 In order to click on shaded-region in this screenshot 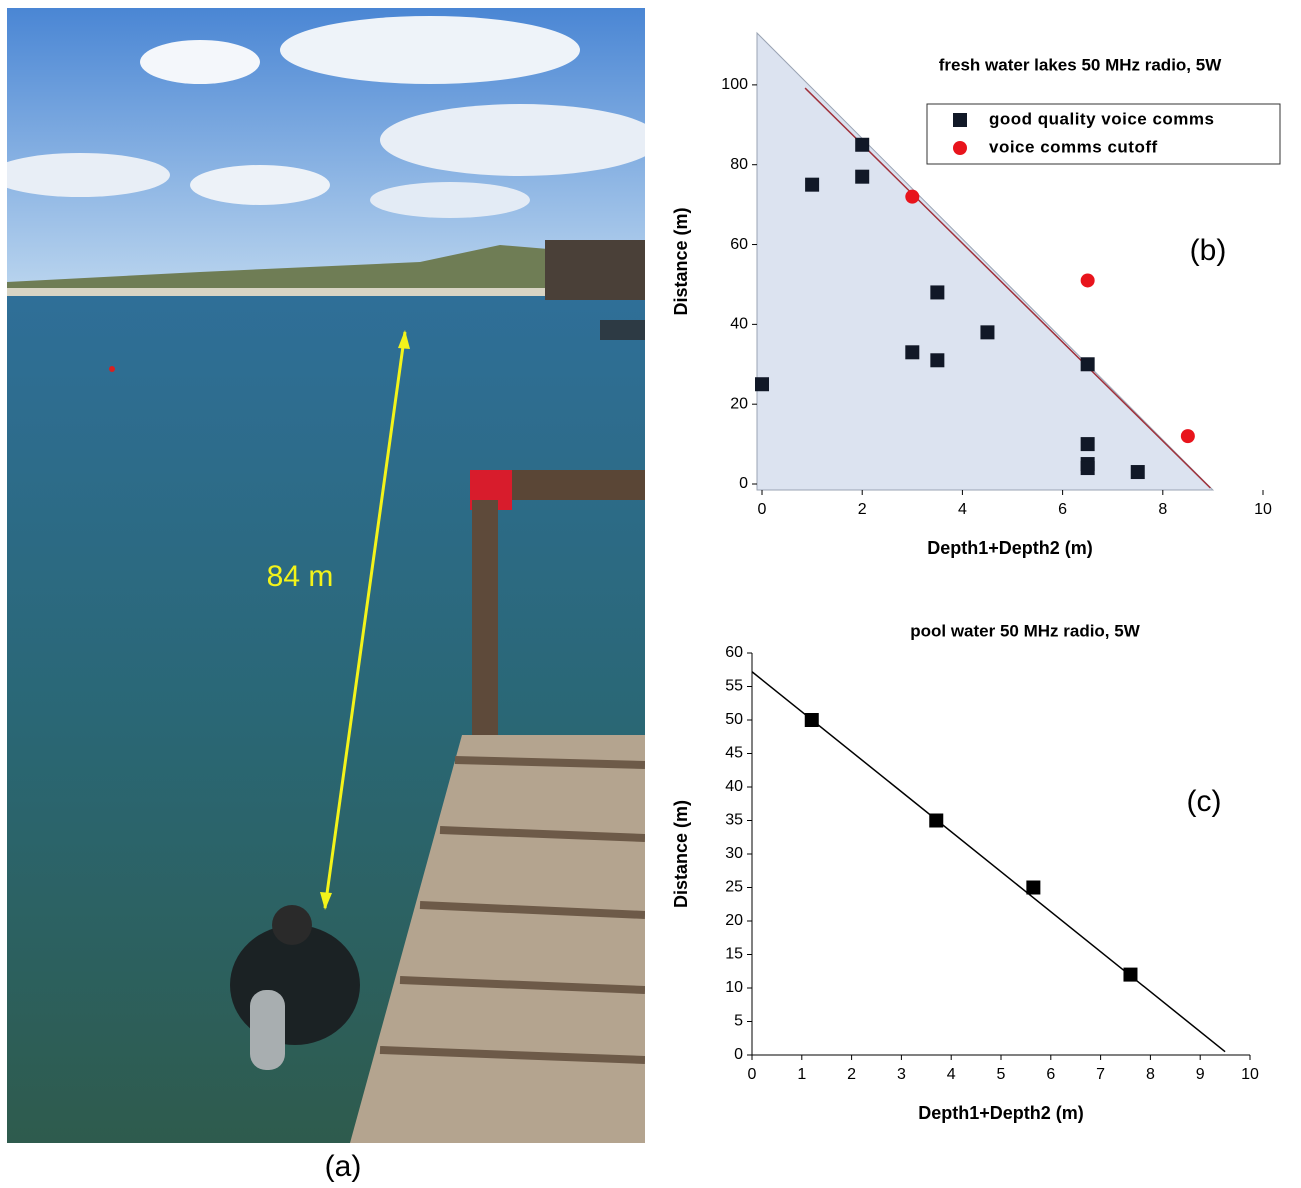, I will do `click(985, 261)`.